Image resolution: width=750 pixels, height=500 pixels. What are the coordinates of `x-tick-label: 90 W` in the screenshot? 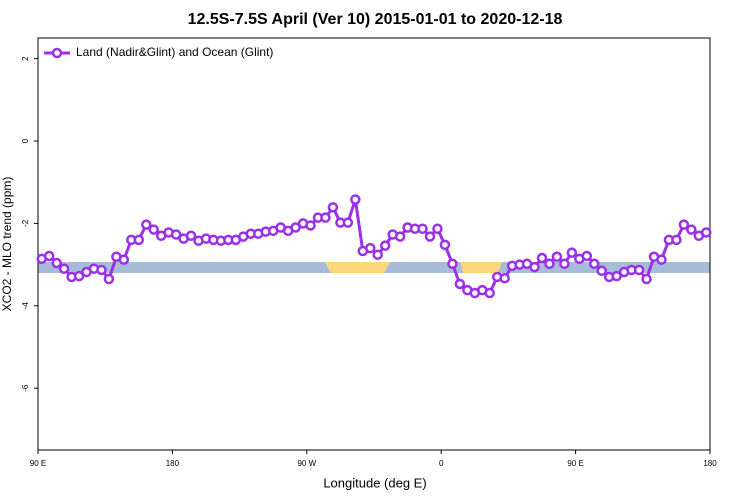 It's located at (306, 463).